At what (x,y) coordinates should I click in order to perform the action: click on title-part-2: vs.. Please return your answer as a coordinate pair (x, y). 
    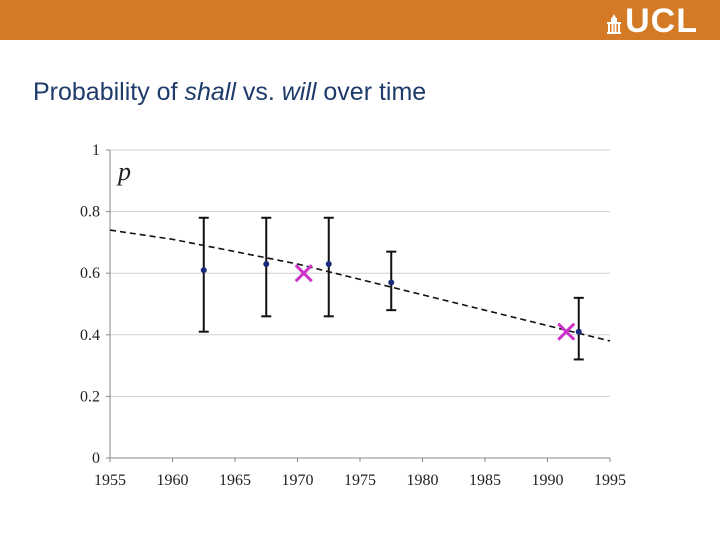
    Looking at the image, I should click on (258, 92).